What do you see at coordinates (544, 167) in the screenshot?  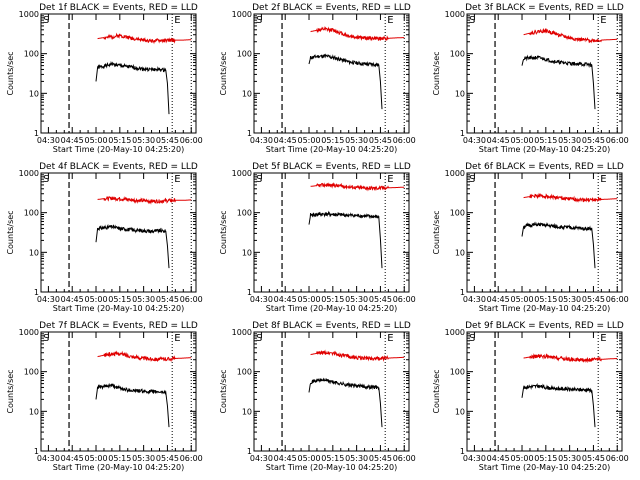 I see `plot-title: Det 6f BLACK = Events, RED = LLD` at bounding box center [544, 167].